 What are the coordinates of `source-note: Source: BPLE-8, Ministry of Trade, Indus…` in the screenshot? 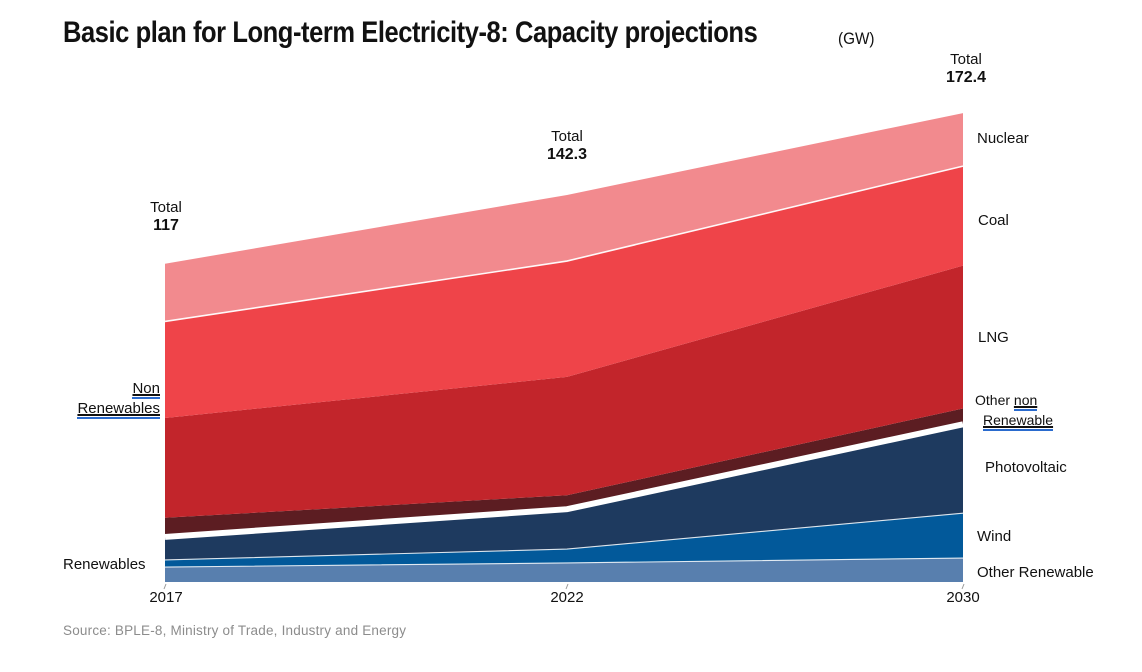 It's located at (235, 630).